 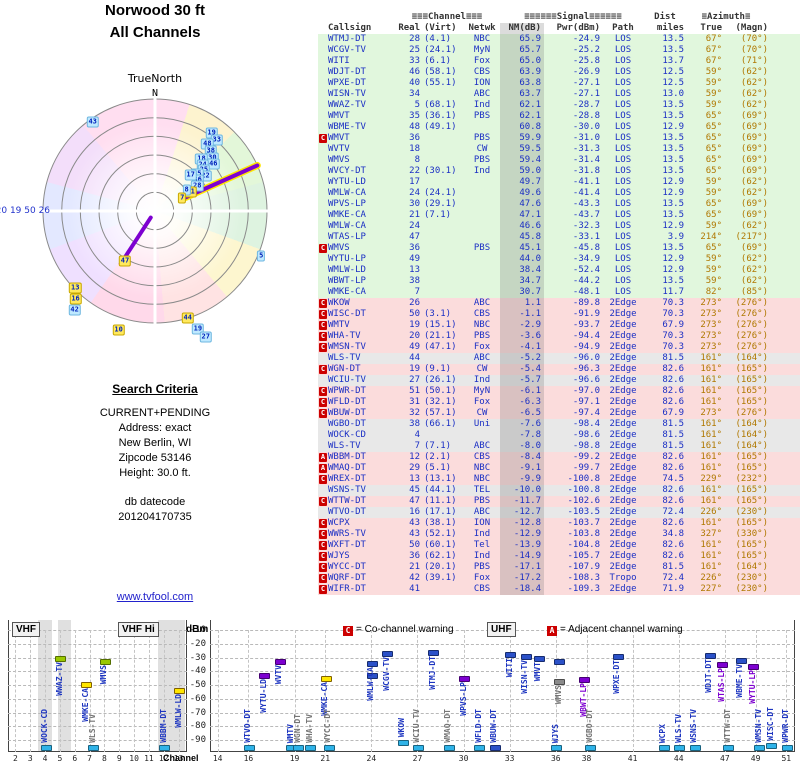 What do you see at coordinates (15, 758) in the screenshot?
I see `channel-tick-label: 2` at bounding box center [15, 758].